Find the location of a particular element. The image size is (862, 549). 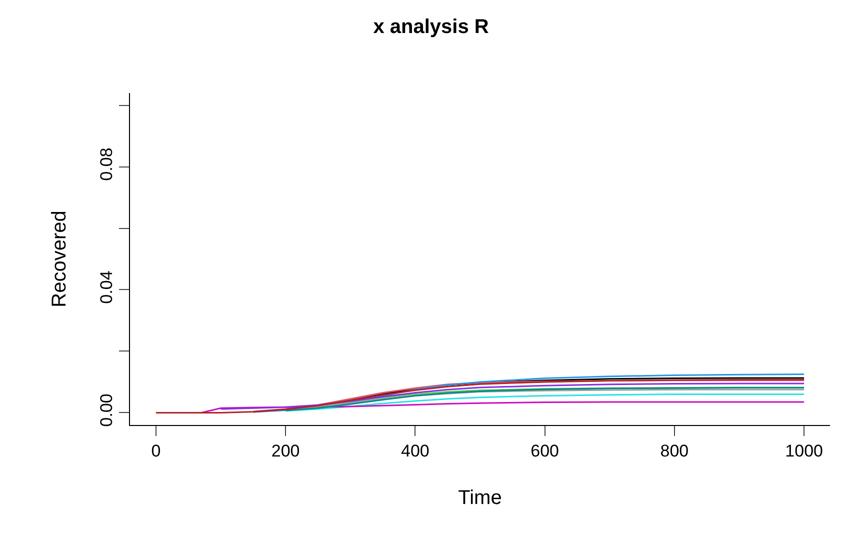

x-tick-label: 600 is located at coordinates (544, 450).